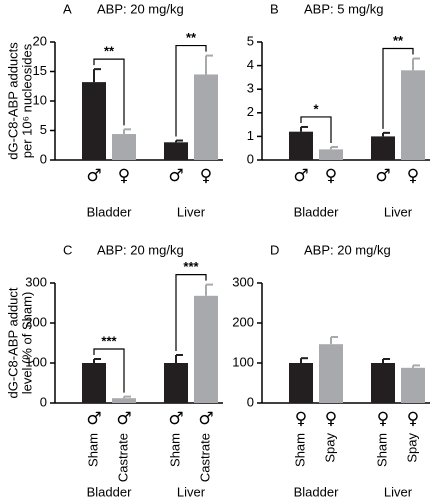 Image resolution: width=448 pixels, height=501 pixels. What do you see at coordinates (316, 108) in the screenshot?
I see `significance-label: *` at bounding box center [316, 108].